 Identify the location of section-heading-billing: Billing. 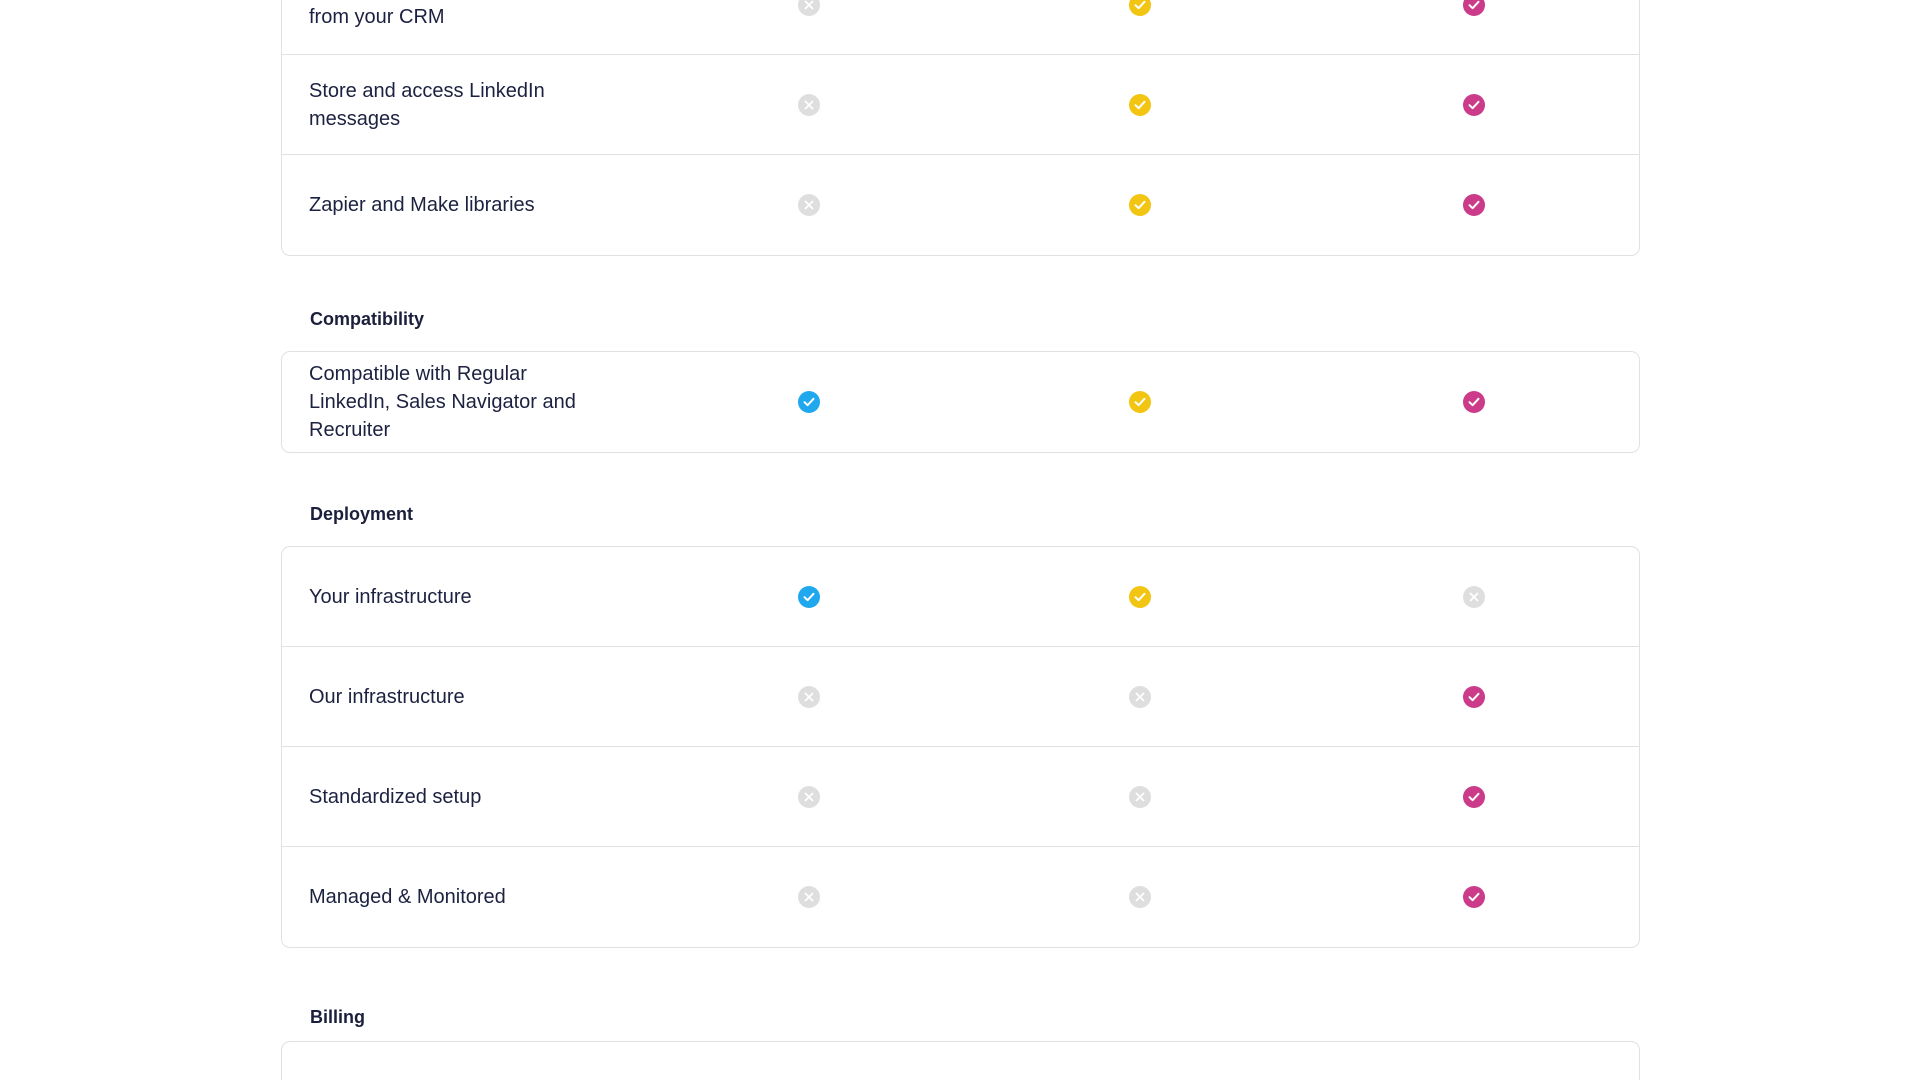
(337, 1017).